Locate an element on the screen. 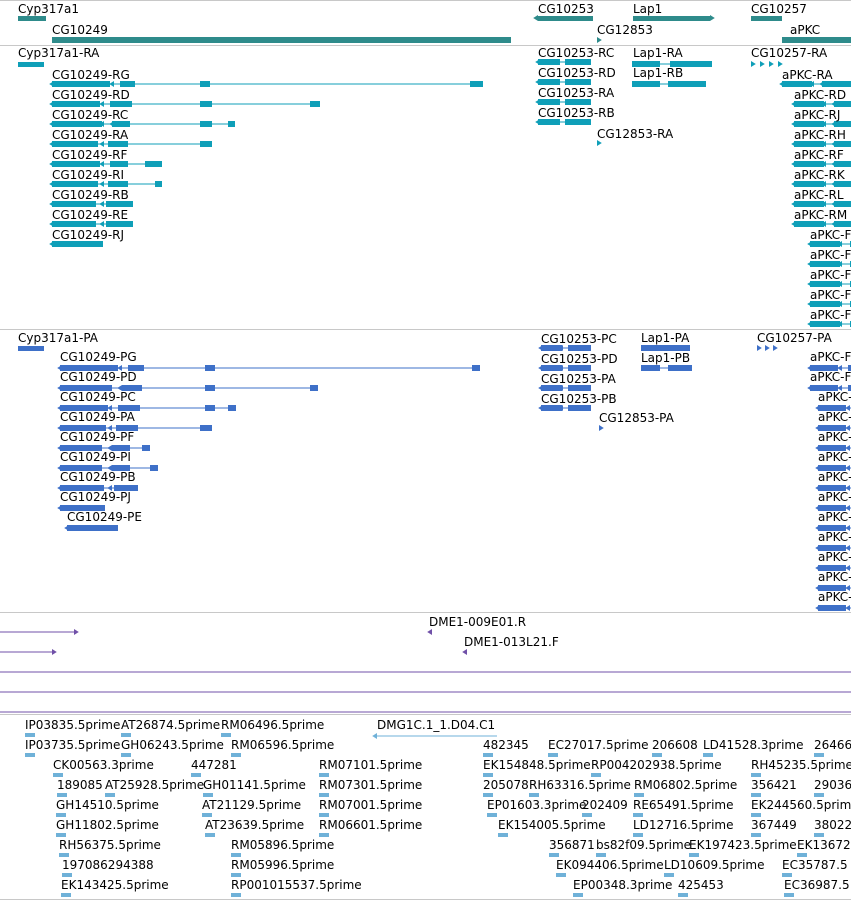  est-label: bs82f09.5prime is located at coordinates (644, 845).